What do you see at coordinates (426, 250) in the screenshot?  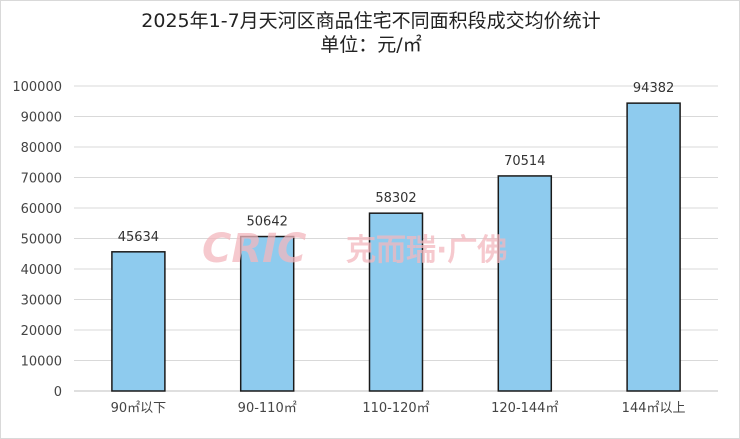 I see `watermark-text: 克而瑞·广佛` at bounding box center [426, 250].